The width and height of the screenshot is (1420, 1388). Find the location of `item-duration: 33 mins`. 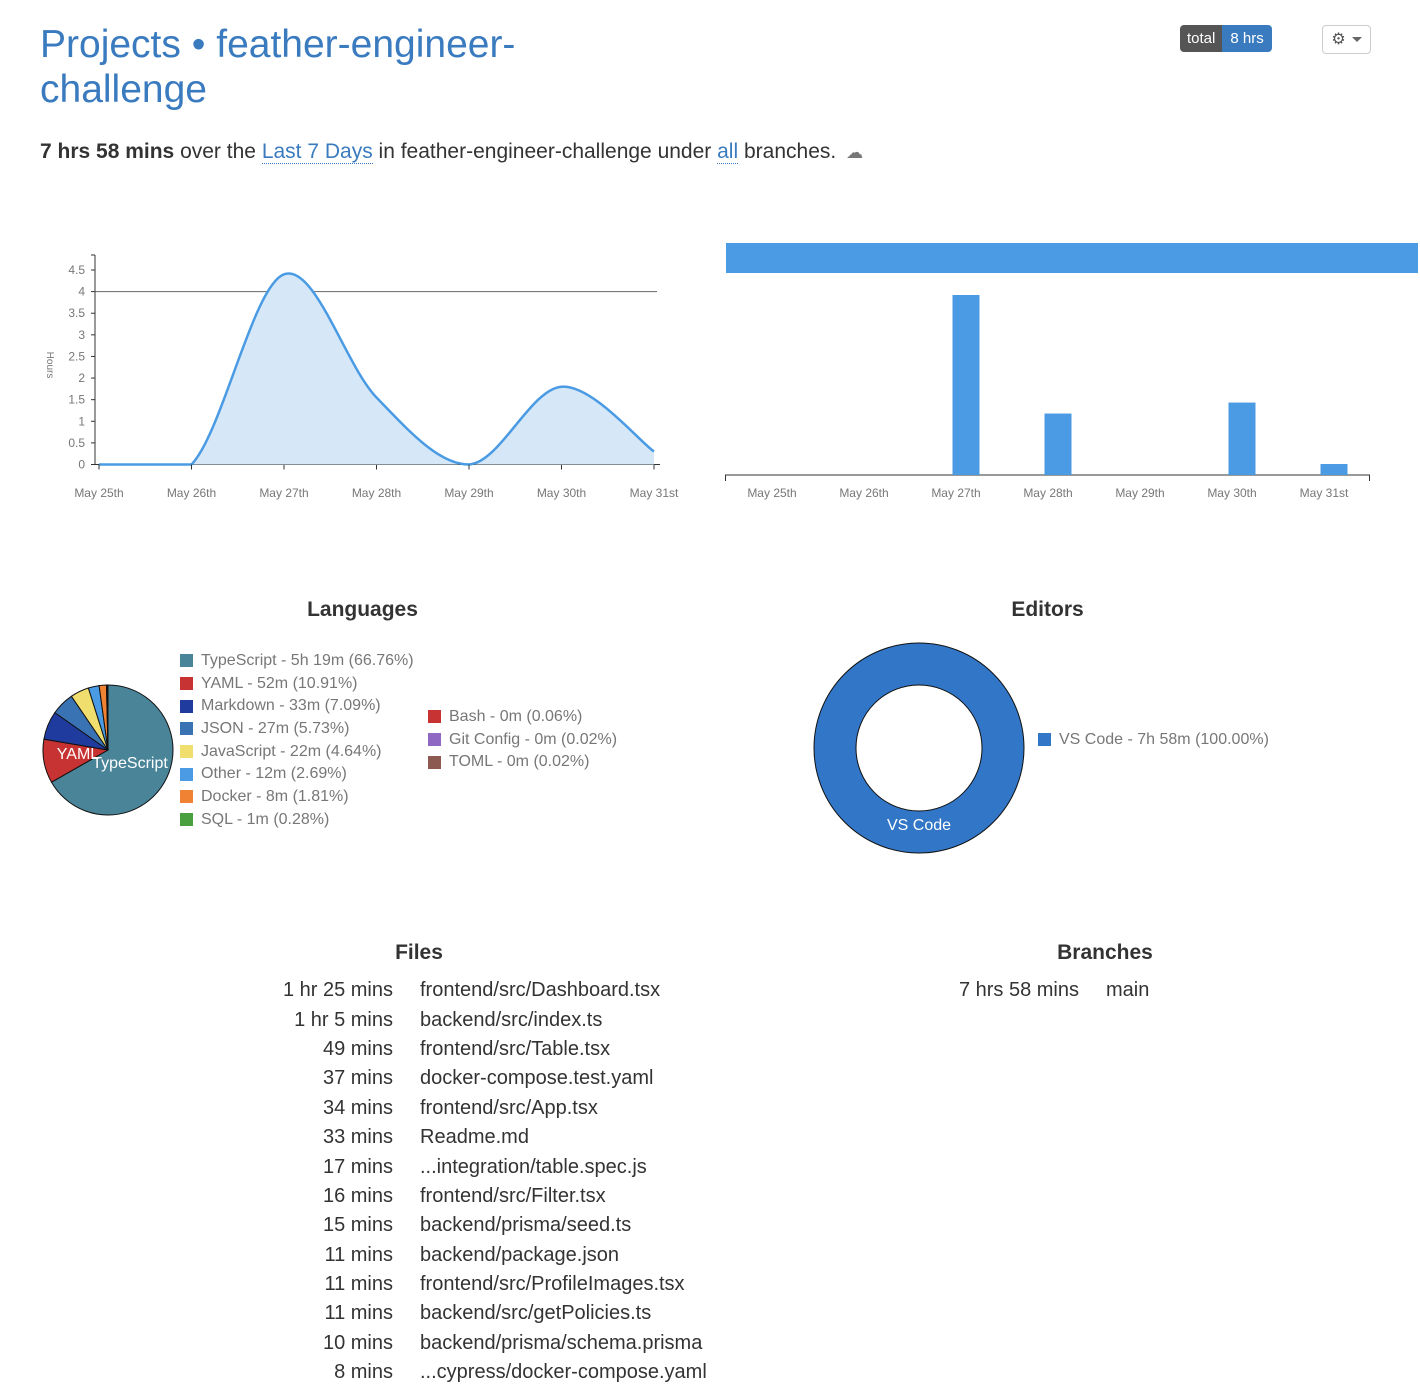

item-duration: 33 mins is located at coordinates (357, 1137).